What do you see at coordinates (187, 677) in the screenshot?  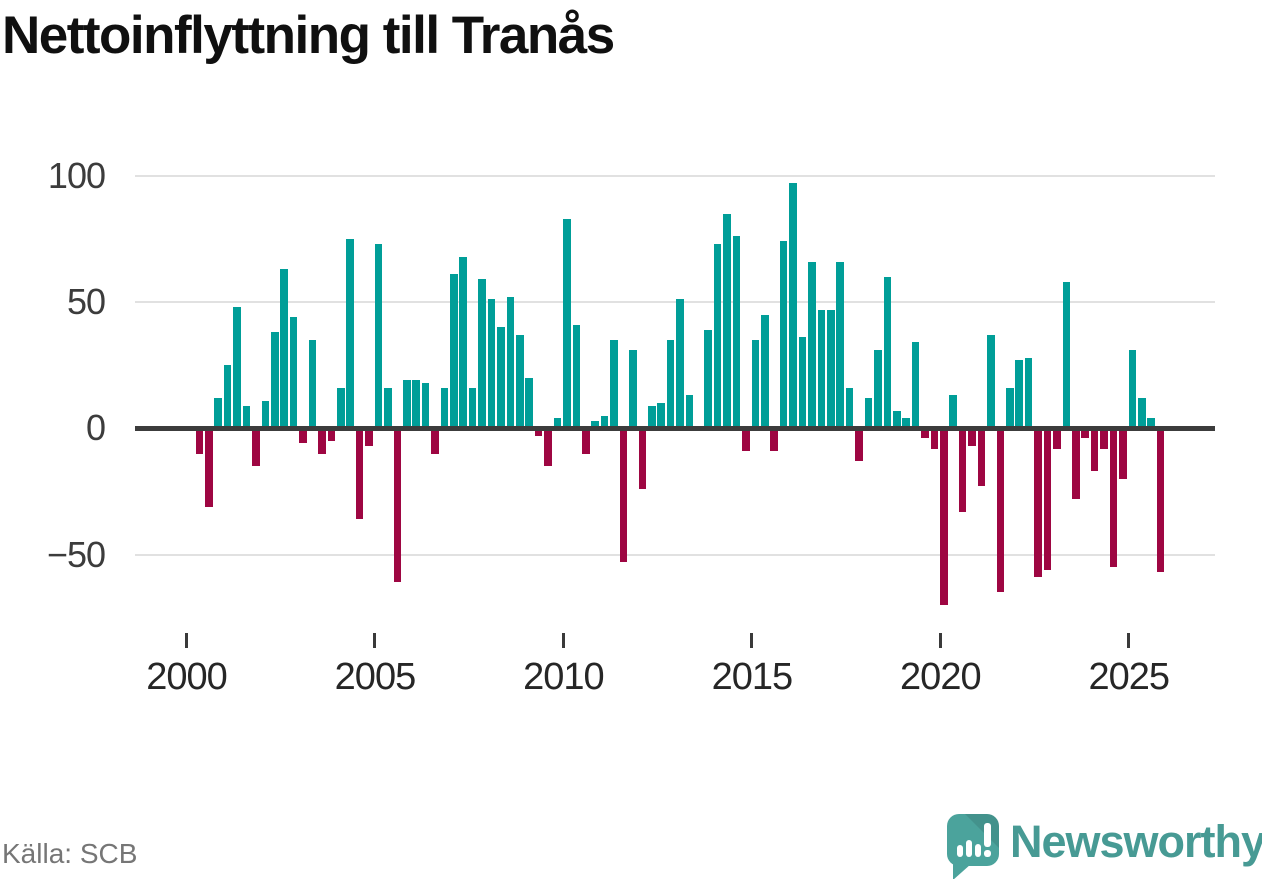 I see `x-axis-tick-label: 2000` at bounding box center [187, 677].